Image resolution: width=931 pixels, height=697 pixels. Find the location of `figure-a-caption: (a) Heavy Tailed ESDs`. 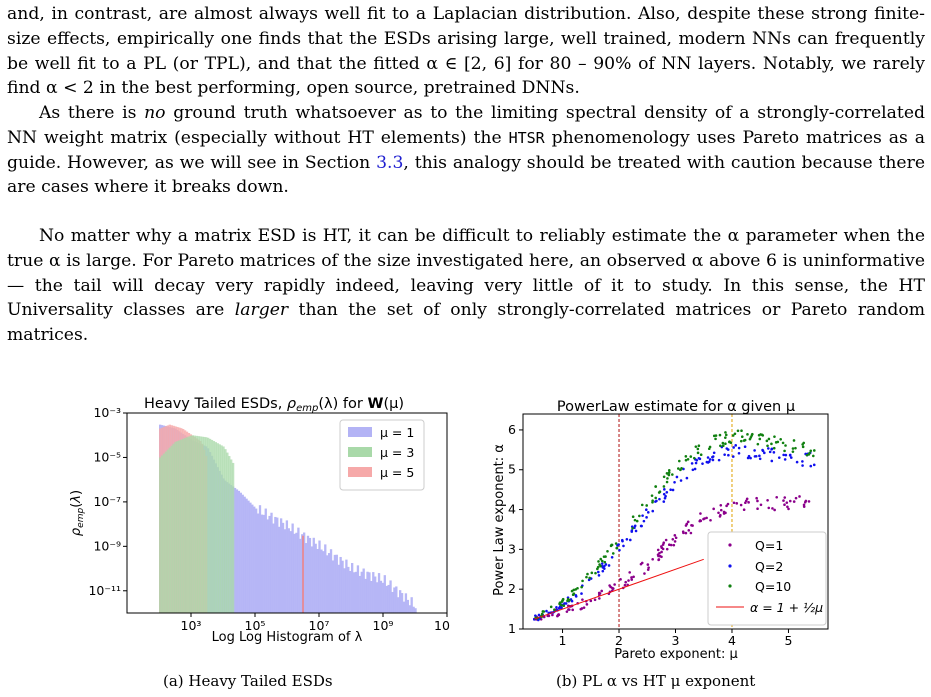

figure-a-caption: (a) Heavy Tailed ESDs is located at coordinates (248, 681).